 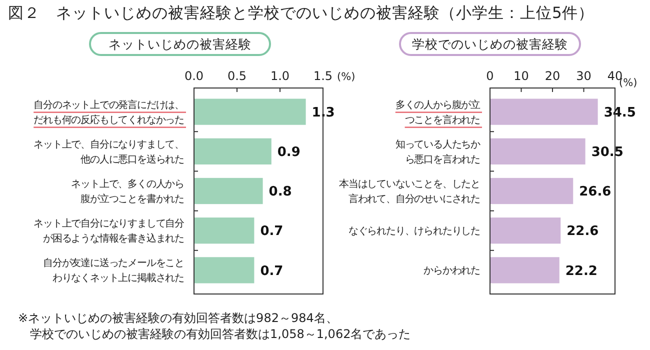 I want to click on y-tick-label: からかわれた, so click(x=452, y=271).